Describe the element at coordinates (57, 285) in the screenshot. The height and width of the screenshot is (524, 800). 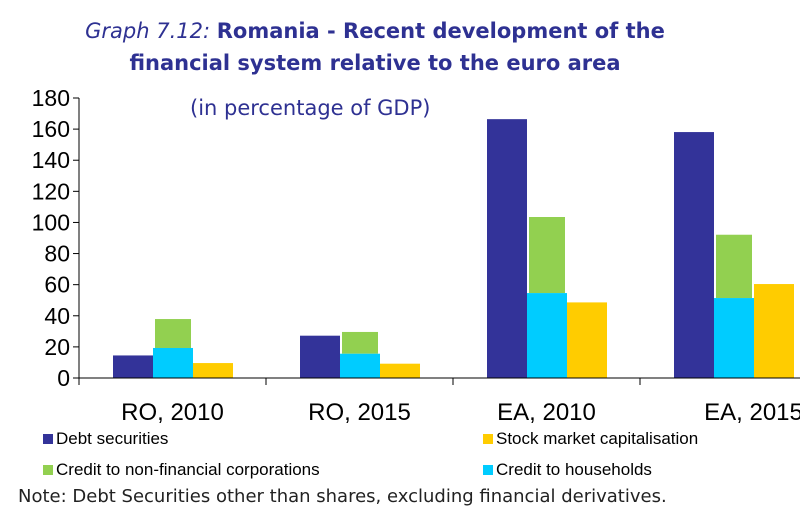
I see `y-tick-label: 60` at that location.